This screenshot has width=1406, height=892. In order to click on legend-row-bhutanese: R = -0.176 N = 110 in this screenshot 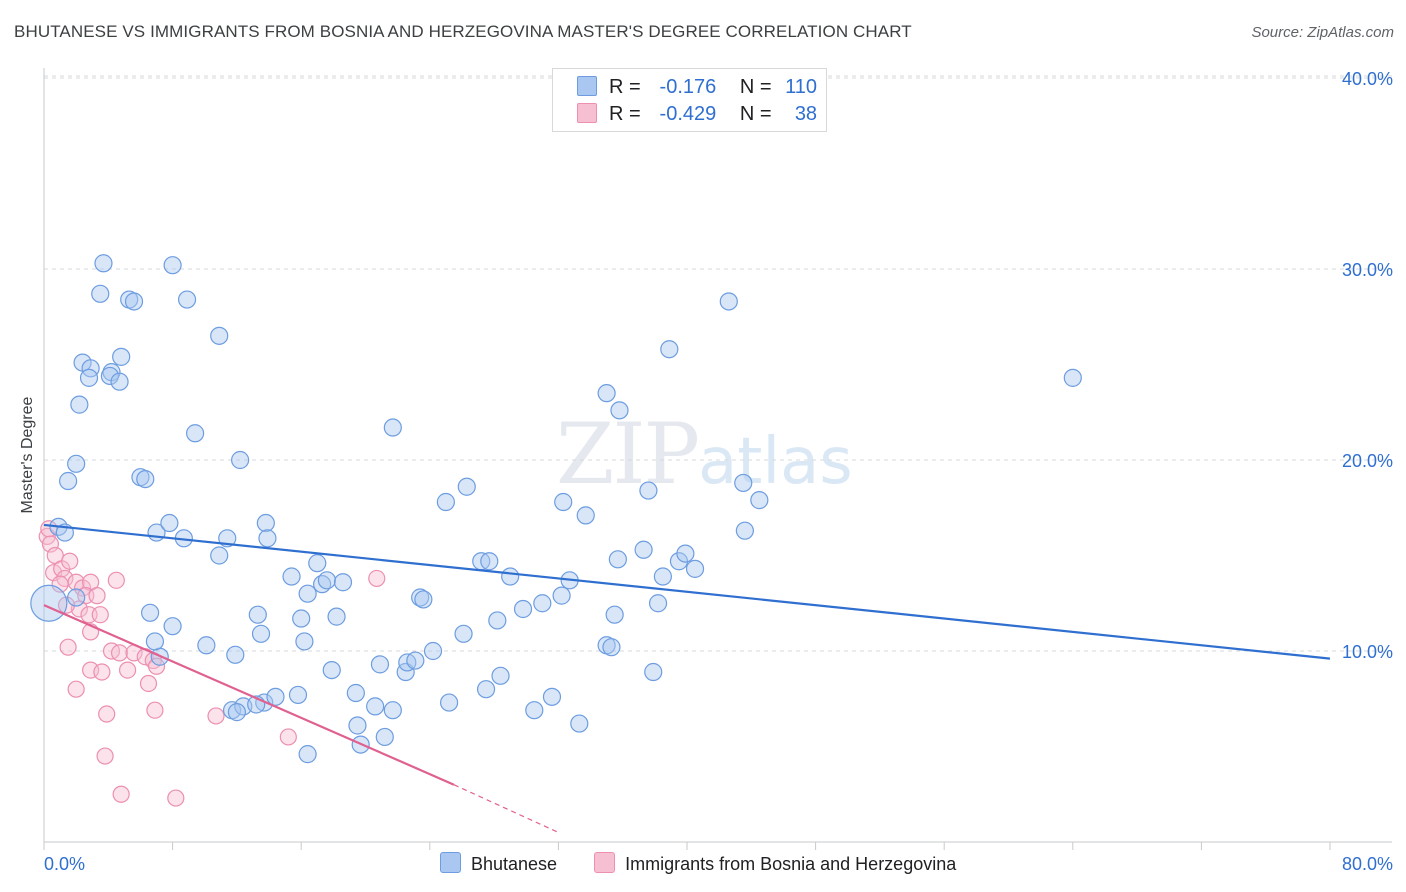, I will do `click(697, 87)`.